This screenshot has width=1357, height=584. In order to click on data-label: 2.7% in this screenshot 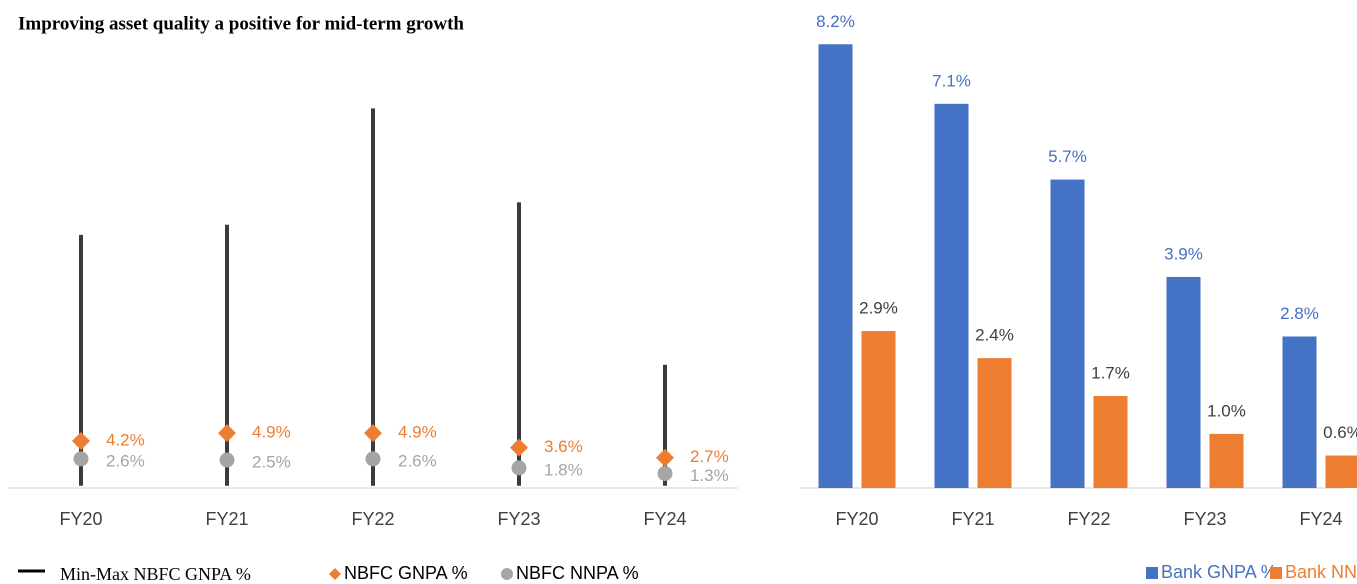, I will do `click(709, 456)`.